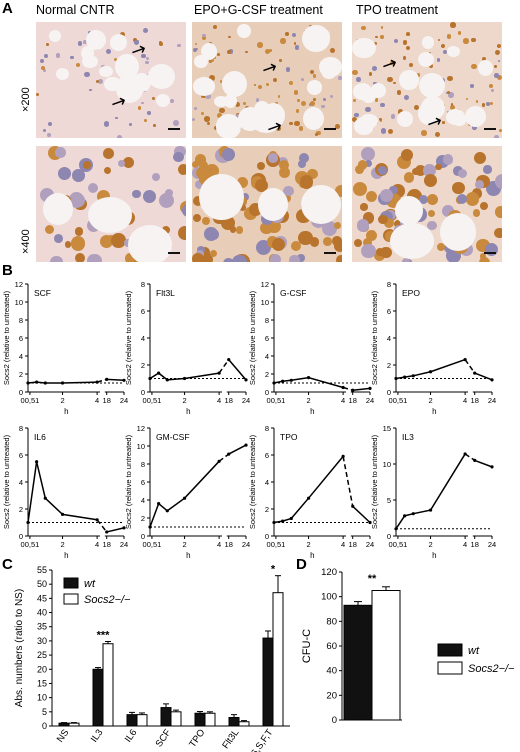 Image resolution: width=520 pixels, height=752 pixels. I want to click on series-line, so click(430, 369).